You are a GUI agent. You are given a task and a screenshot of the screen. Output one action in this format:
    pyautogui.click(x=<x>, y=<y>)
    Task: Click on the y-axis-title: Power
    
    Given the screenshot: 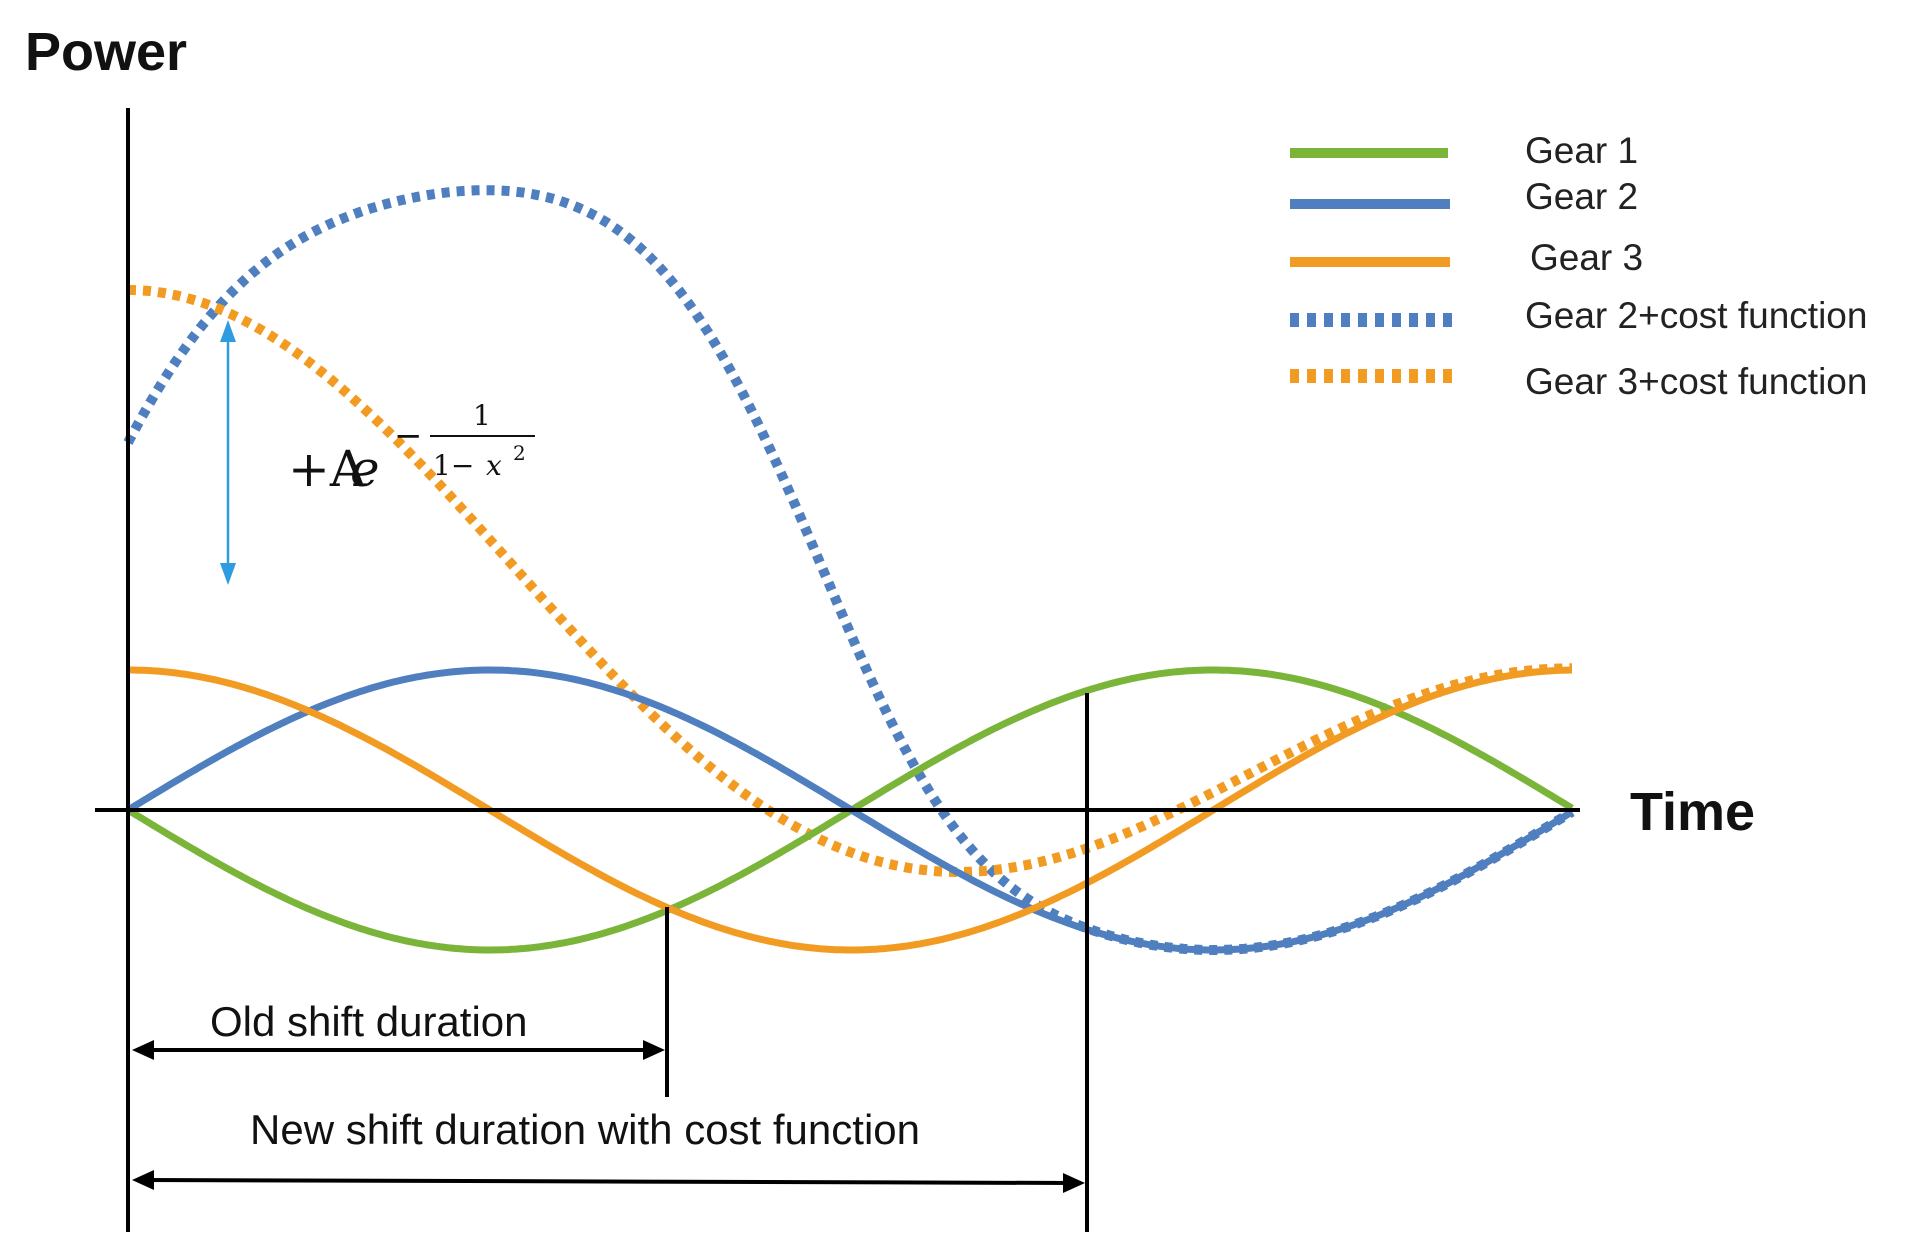 What is the action you would take?
    pyautogui.click(x=106, y=52)
    